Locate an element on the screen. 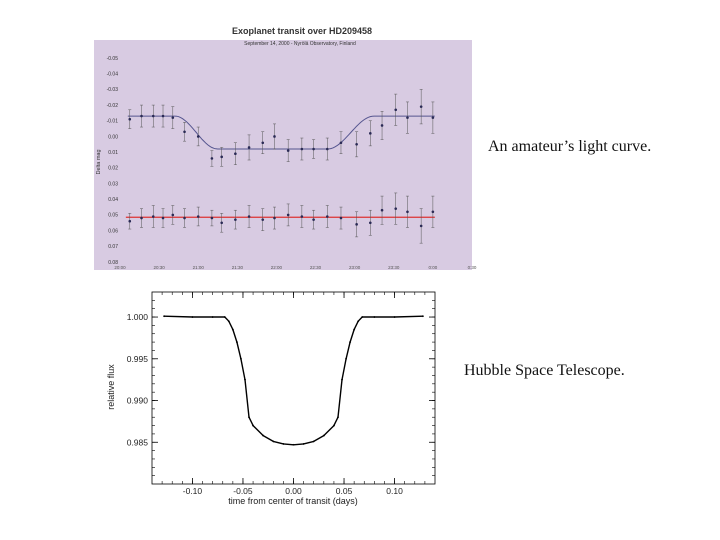  x-tick-label: 20:30 is located at coordinates (159, 267).